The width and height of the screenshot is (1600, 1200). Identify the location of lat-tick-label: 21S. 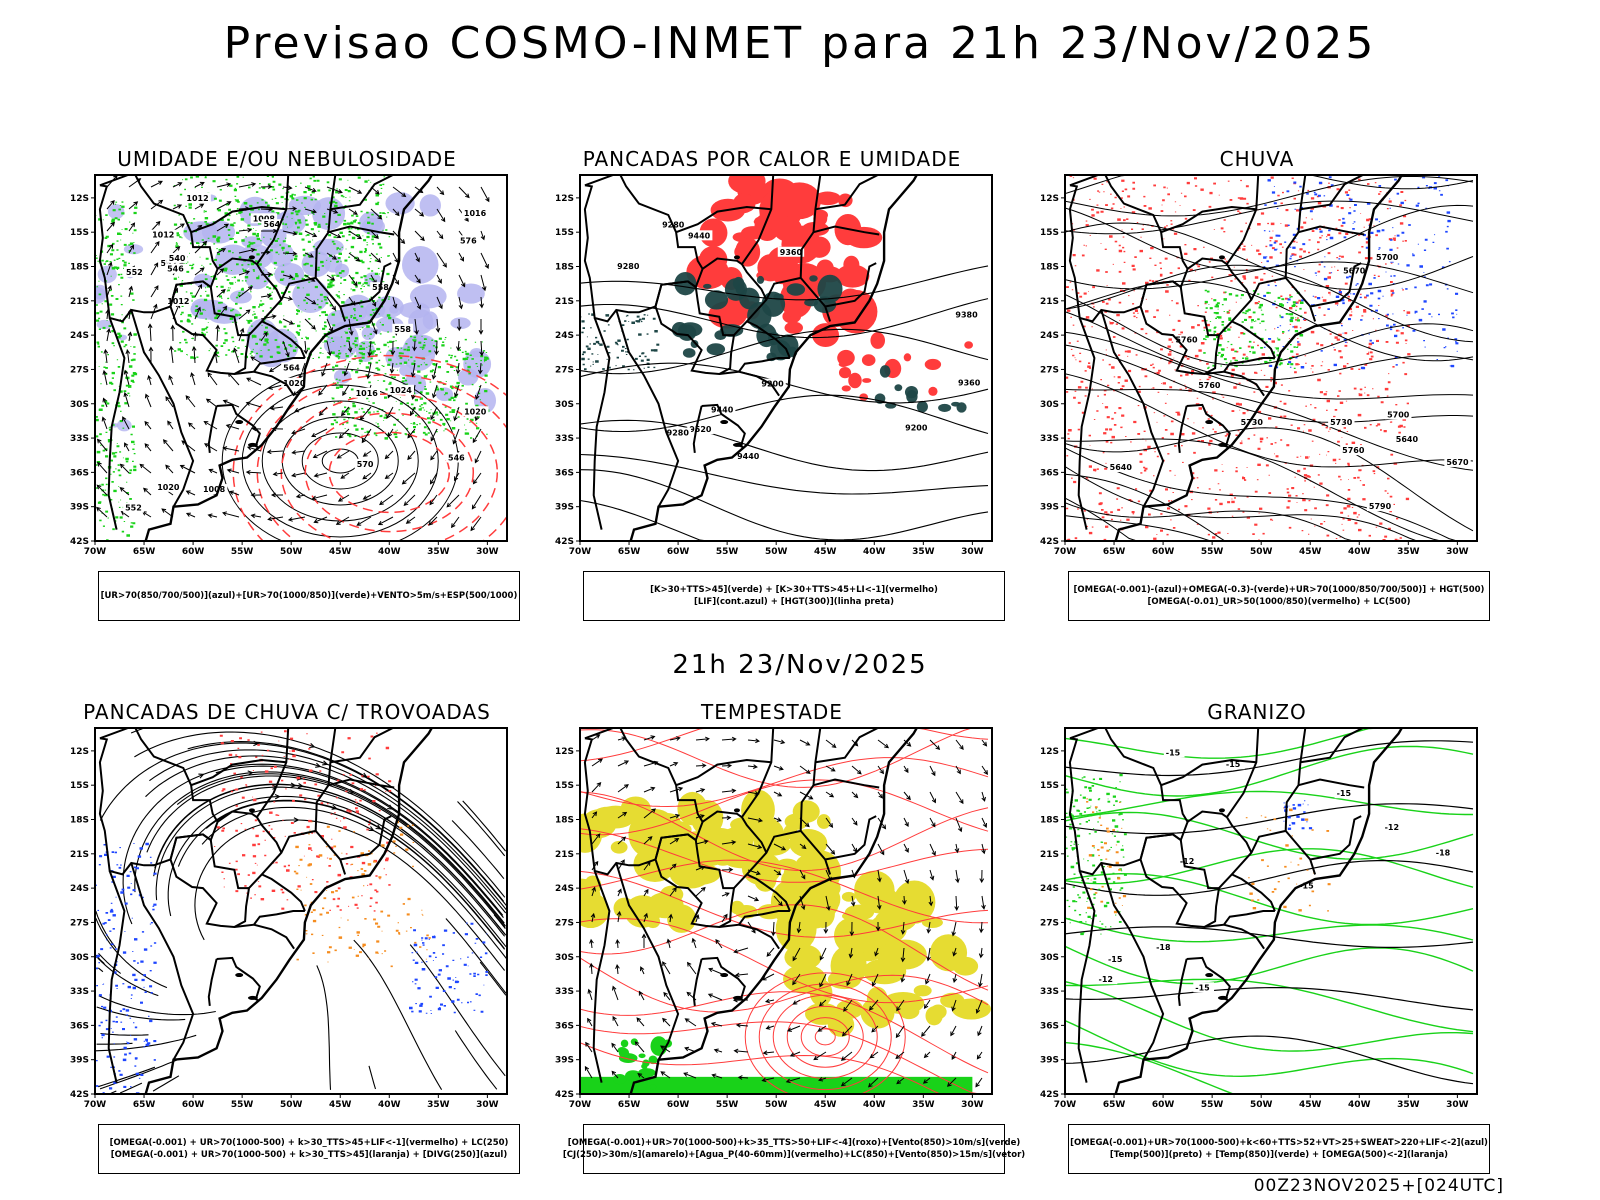
(564, 855).